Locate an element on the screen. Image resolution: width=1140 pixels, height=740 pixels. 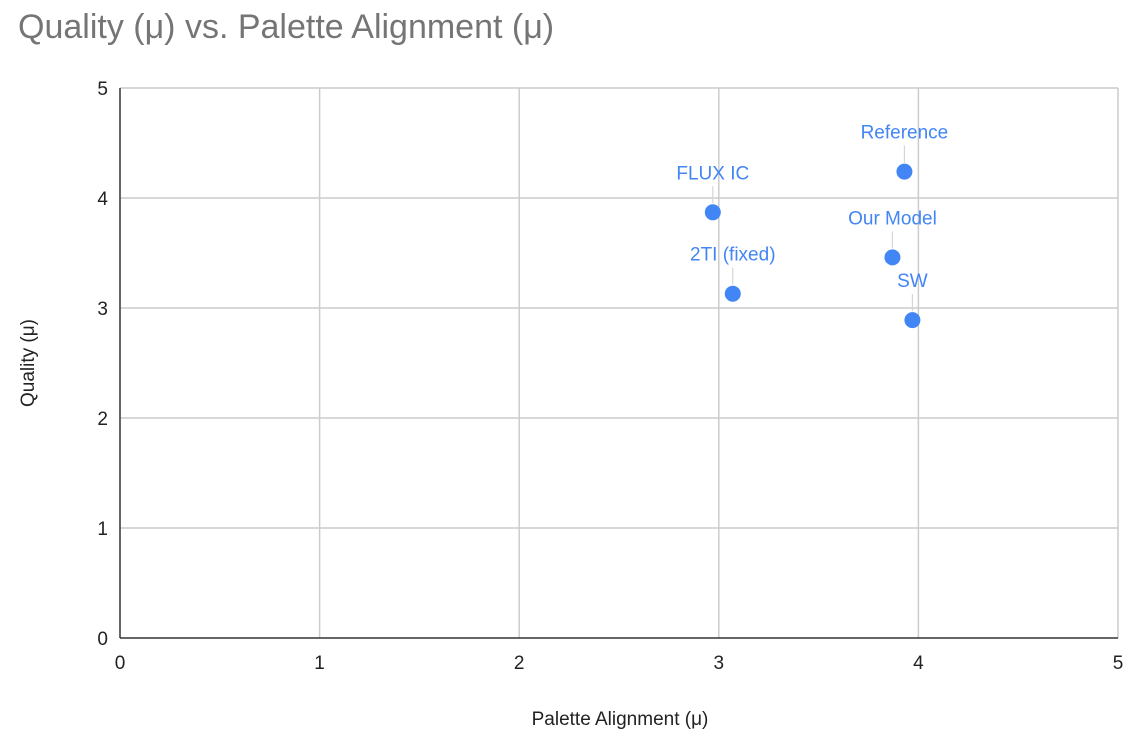
y-tick-label: 3 is located at coordinates (102, 309).